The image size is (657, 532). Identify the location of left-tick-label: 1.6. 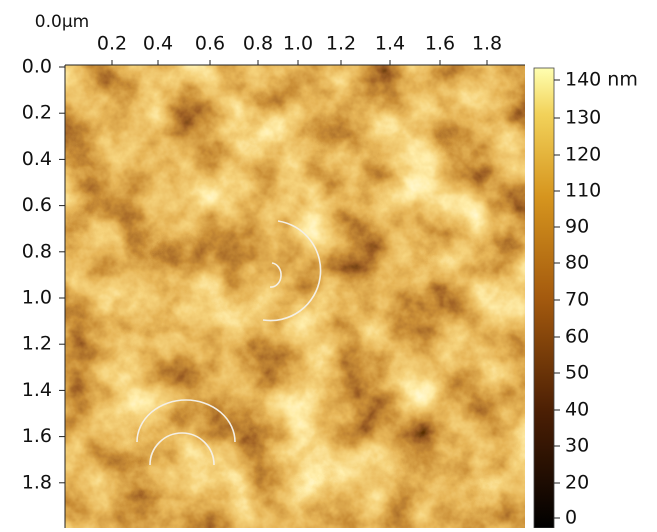
(37, 436).